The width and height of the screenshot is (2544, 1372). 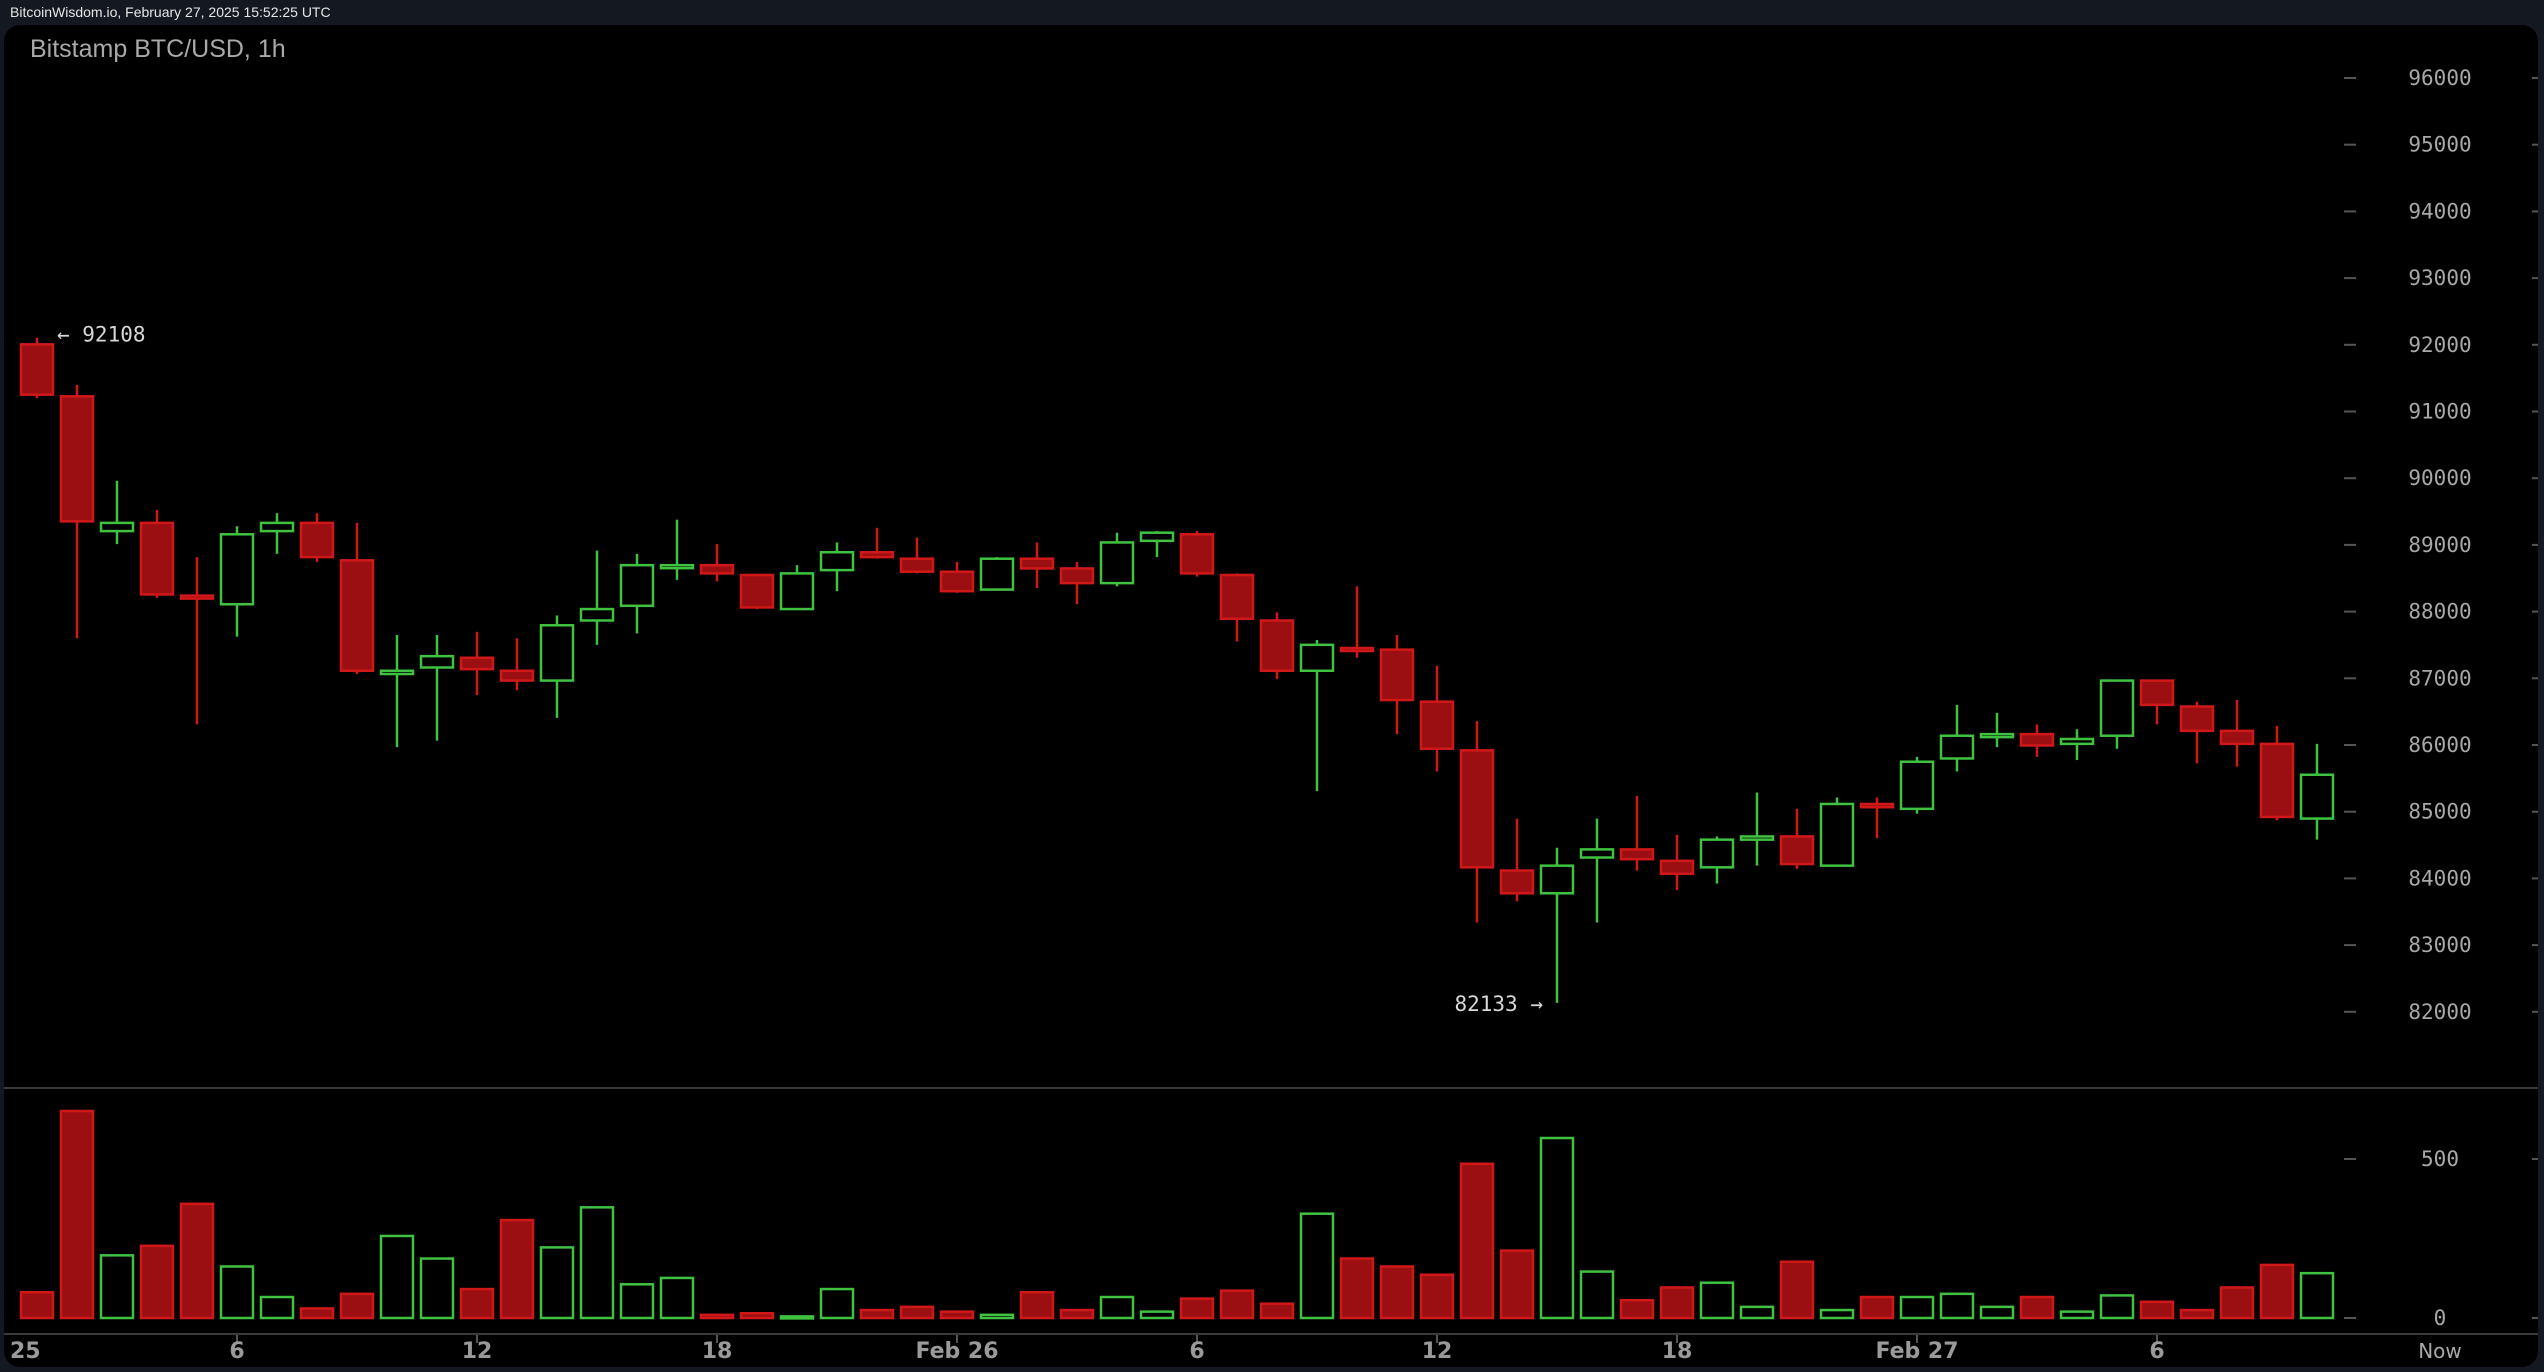 What do you see at coordinates (2439, 345) in the screenshot?
I see `price-tick-label: 92000` at bounding box center [2439, 345].